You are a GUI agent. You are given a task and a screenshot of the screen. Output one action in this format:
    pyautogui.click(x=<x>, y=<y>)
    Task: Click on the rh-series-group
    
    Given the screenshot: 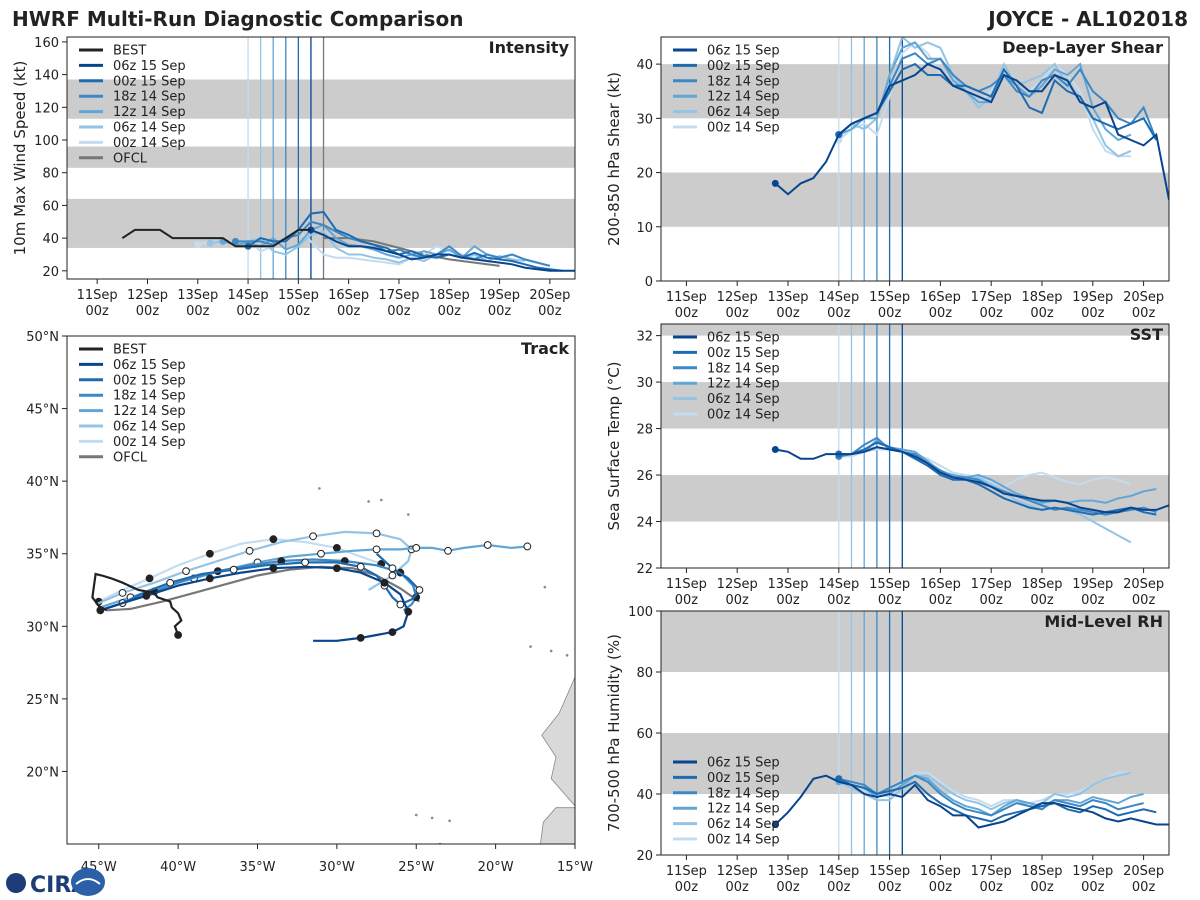 What is the action you would take?
    pyautogui.click(x=970, y=800)
    